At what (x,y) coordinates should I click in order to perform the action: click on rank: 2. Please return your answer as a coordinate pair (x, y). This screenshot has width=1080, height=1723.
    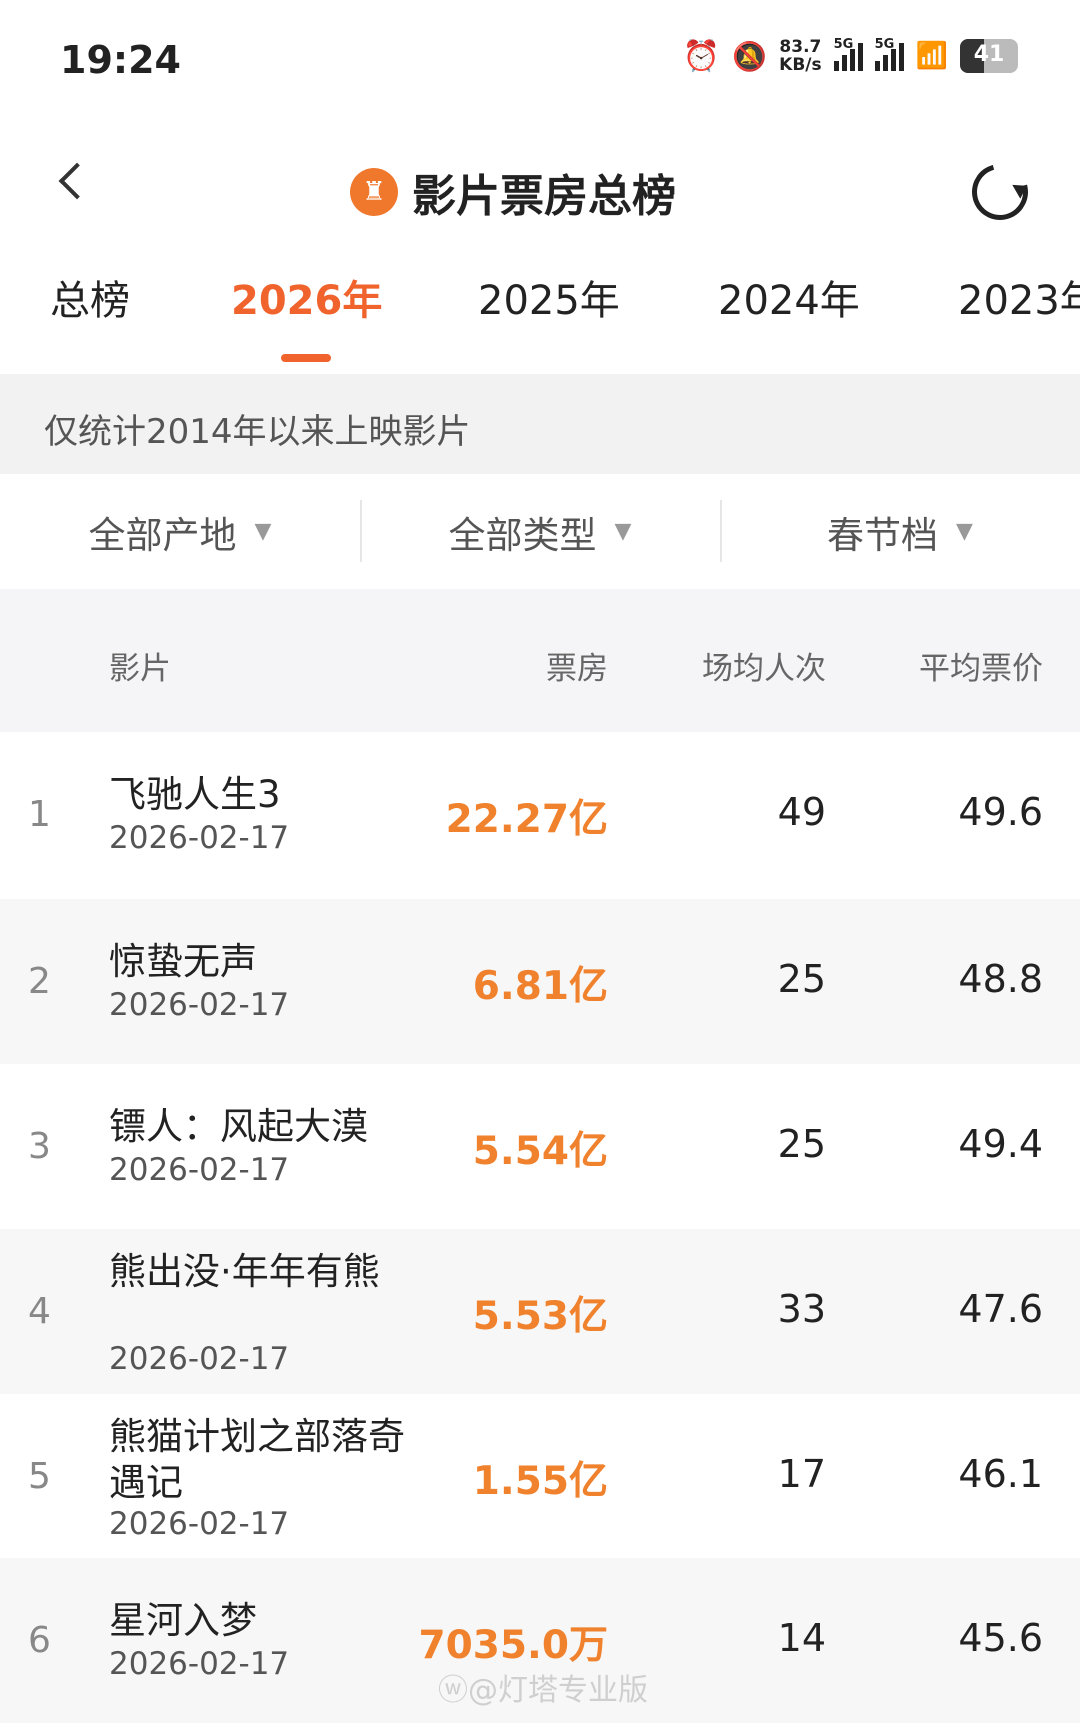
    Looking at the image, I should click on (39, 981).